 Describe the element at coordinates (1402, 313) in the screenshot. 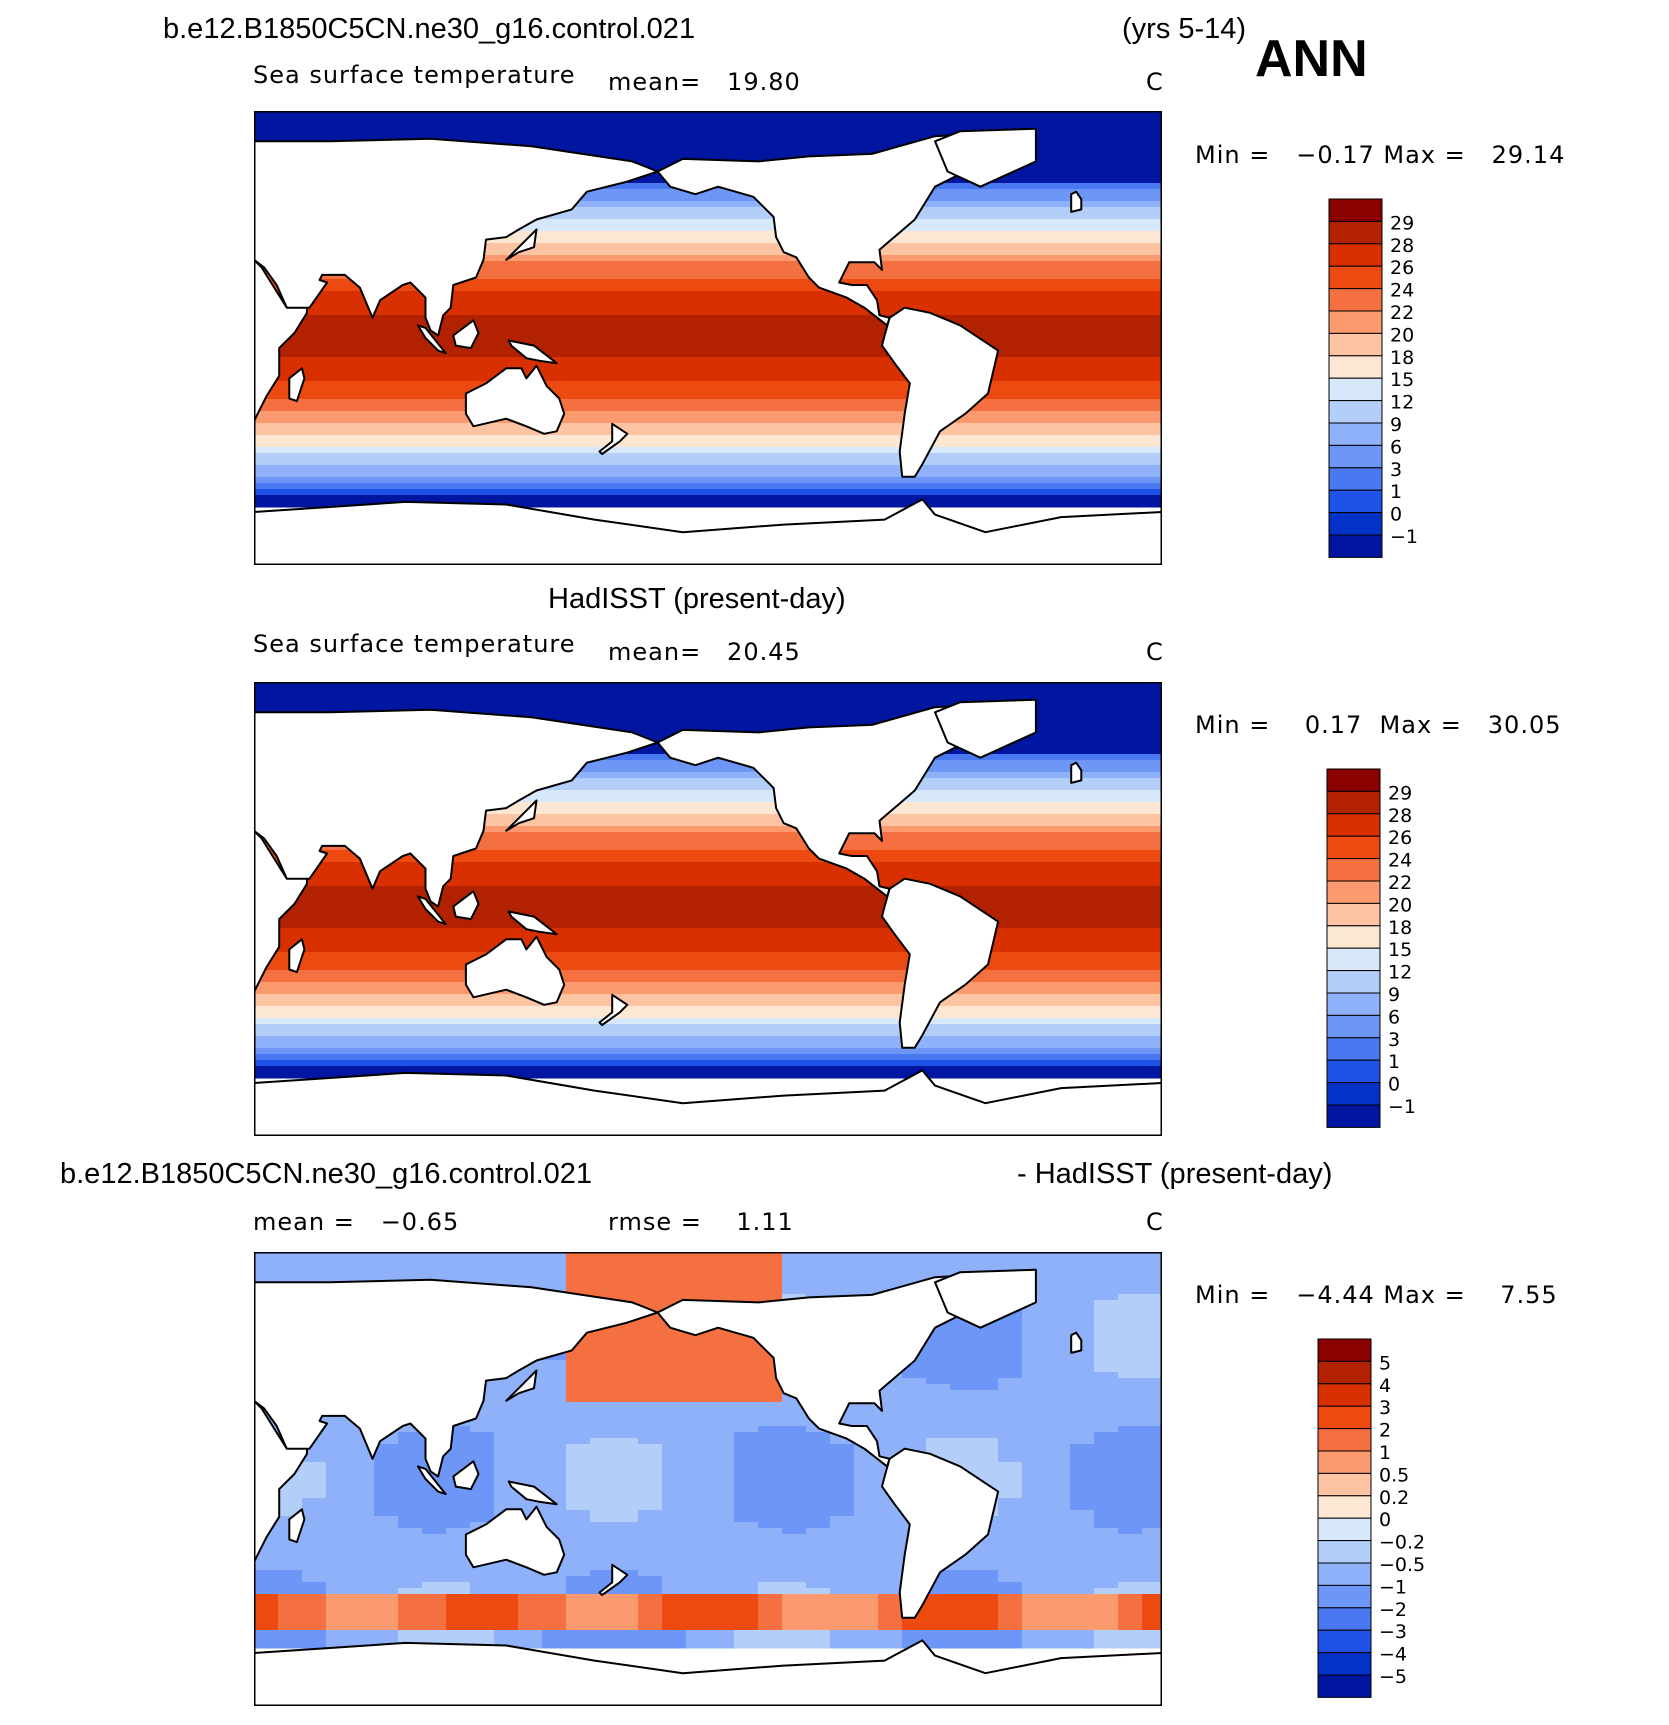

I see `colorbar-tick-label: 22` at that location.